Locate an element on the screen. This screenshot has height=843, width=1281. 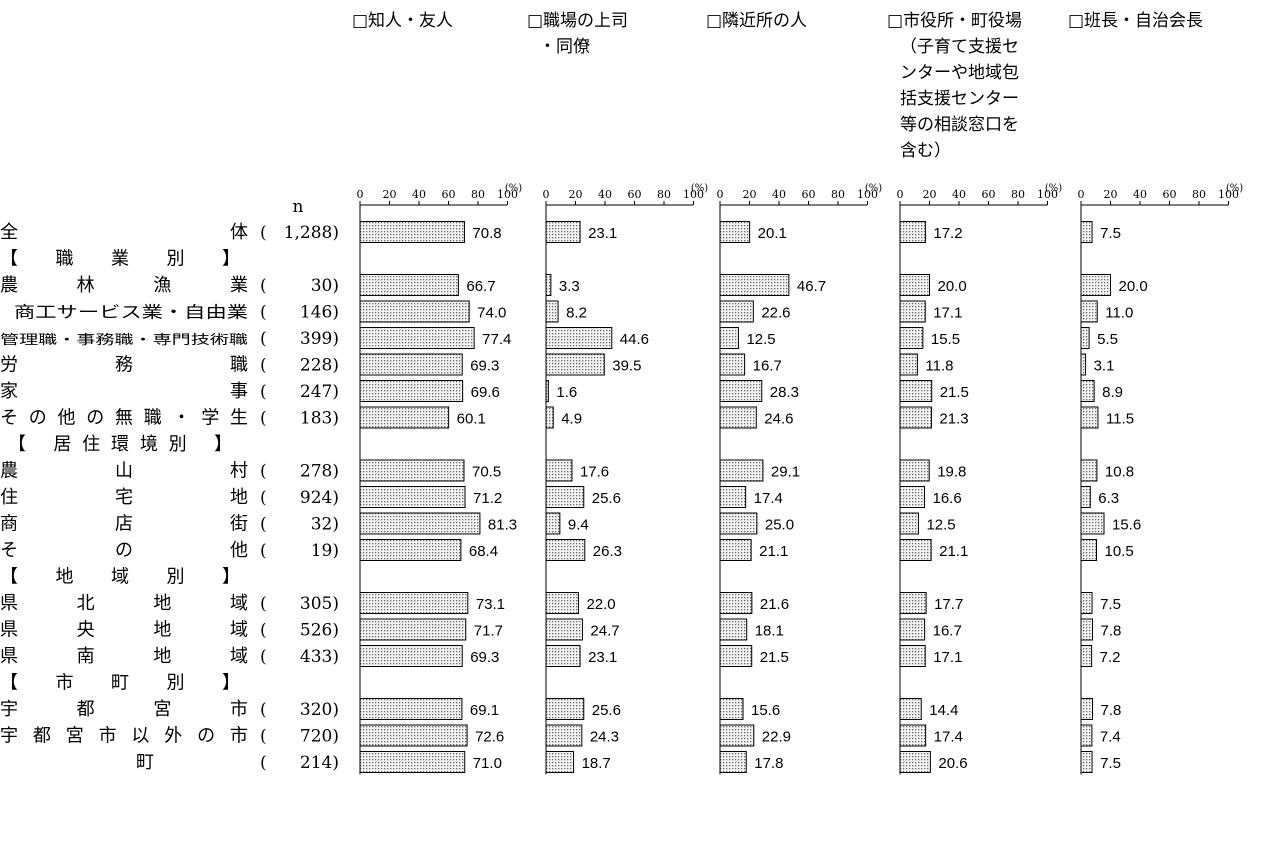
n-value: 924) is located at coordinates (319, 498).